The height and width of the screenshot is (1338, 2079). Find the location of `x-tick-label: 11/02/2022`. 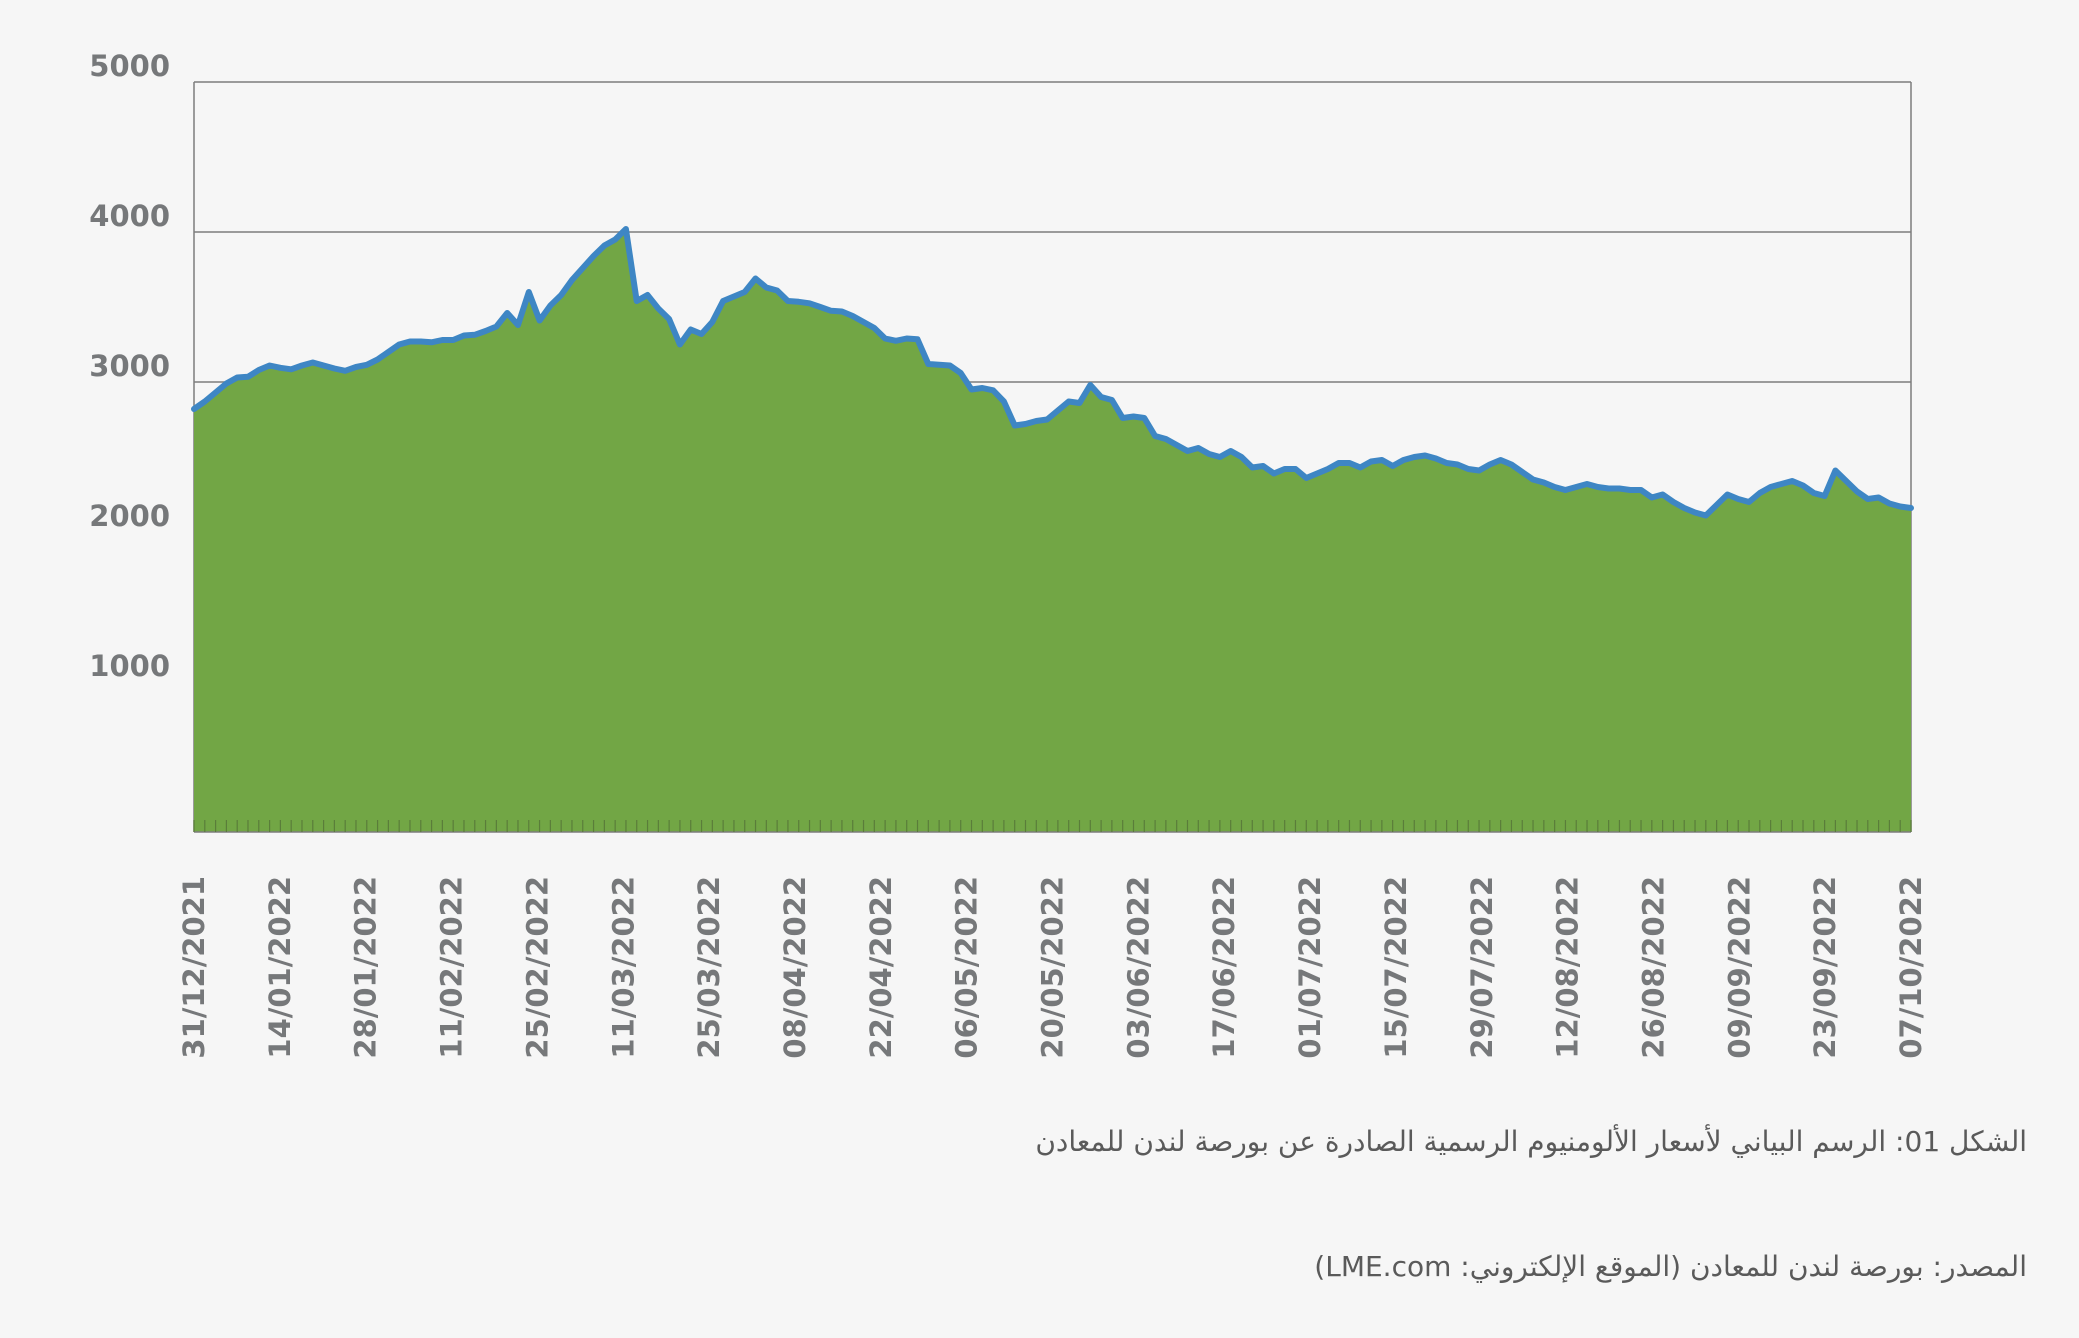

x-tick-label: 11/02/2022 is located at coordinates (452, 967).